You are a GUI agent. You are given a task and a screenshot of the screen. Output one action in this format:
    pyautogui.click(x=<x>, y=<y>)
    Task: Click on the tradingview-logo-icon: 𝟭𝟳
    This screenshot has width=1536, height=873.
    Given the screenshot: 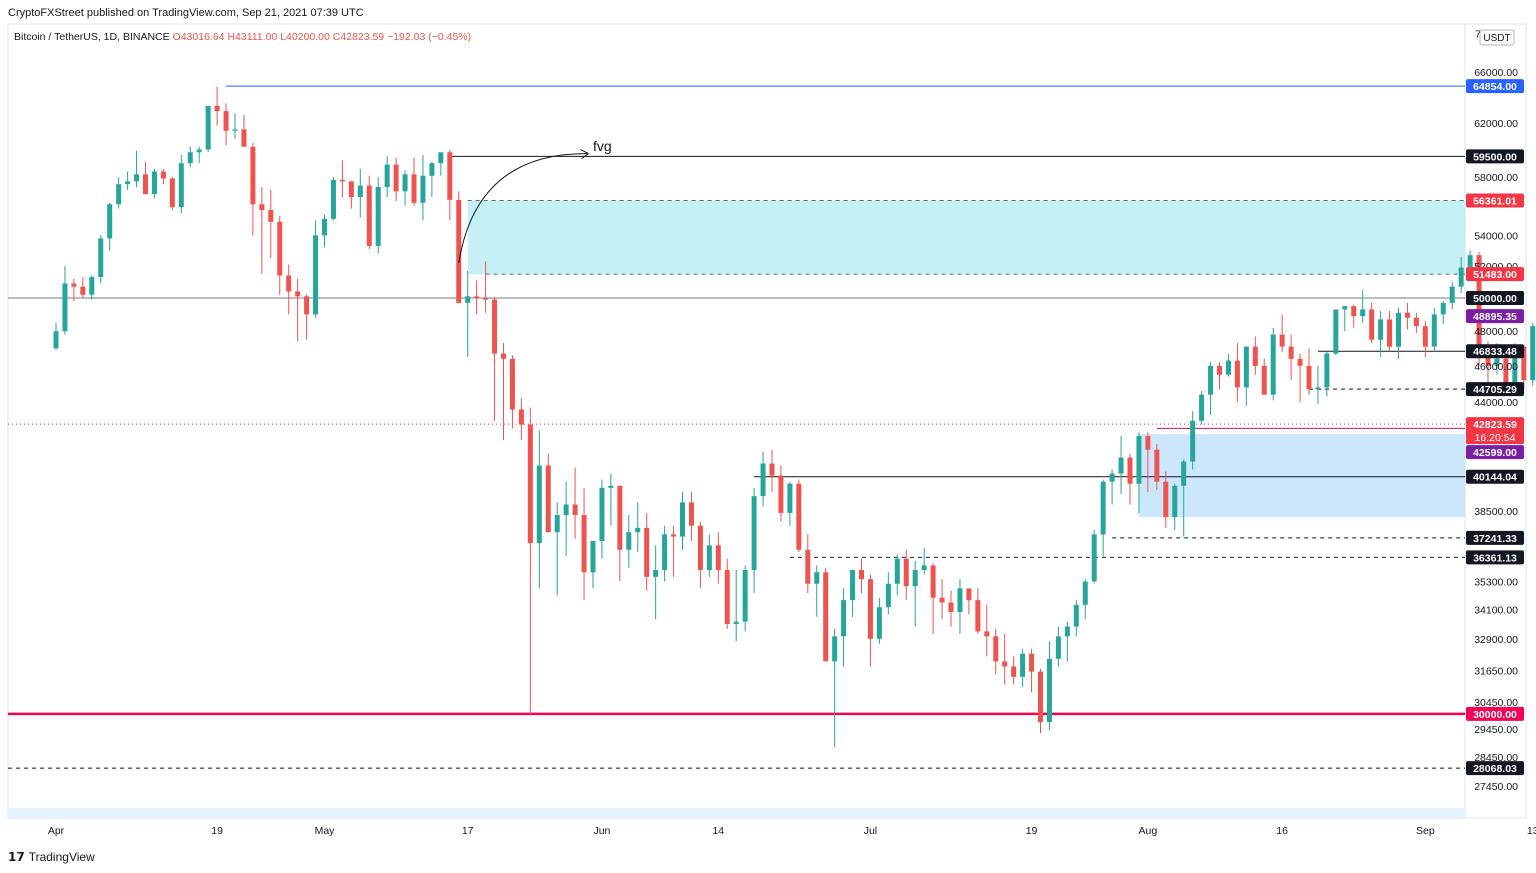 What is the action you would take?
    pyautogui.click(x=16, y=857)
    